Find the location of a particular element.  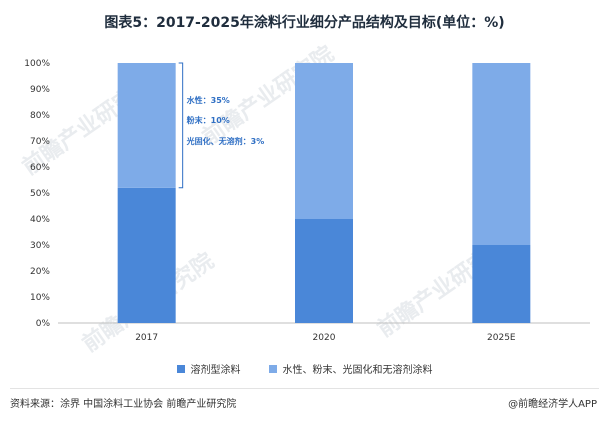

y-tick-label: 40% is located at coordinates (40, 220).